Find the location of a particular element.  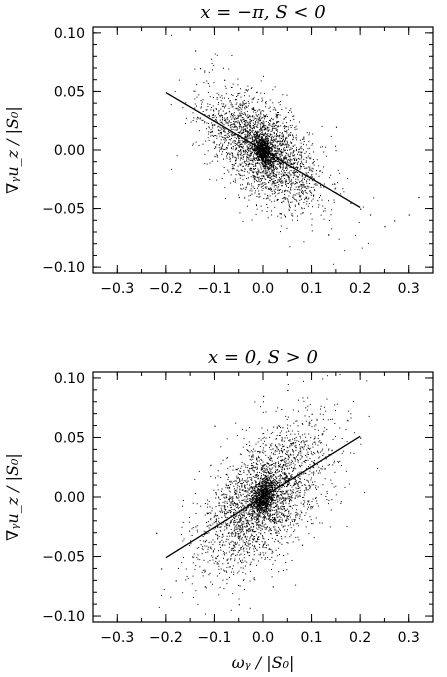

y-tick-label: 0.05 is located at coordinates (69, 92).